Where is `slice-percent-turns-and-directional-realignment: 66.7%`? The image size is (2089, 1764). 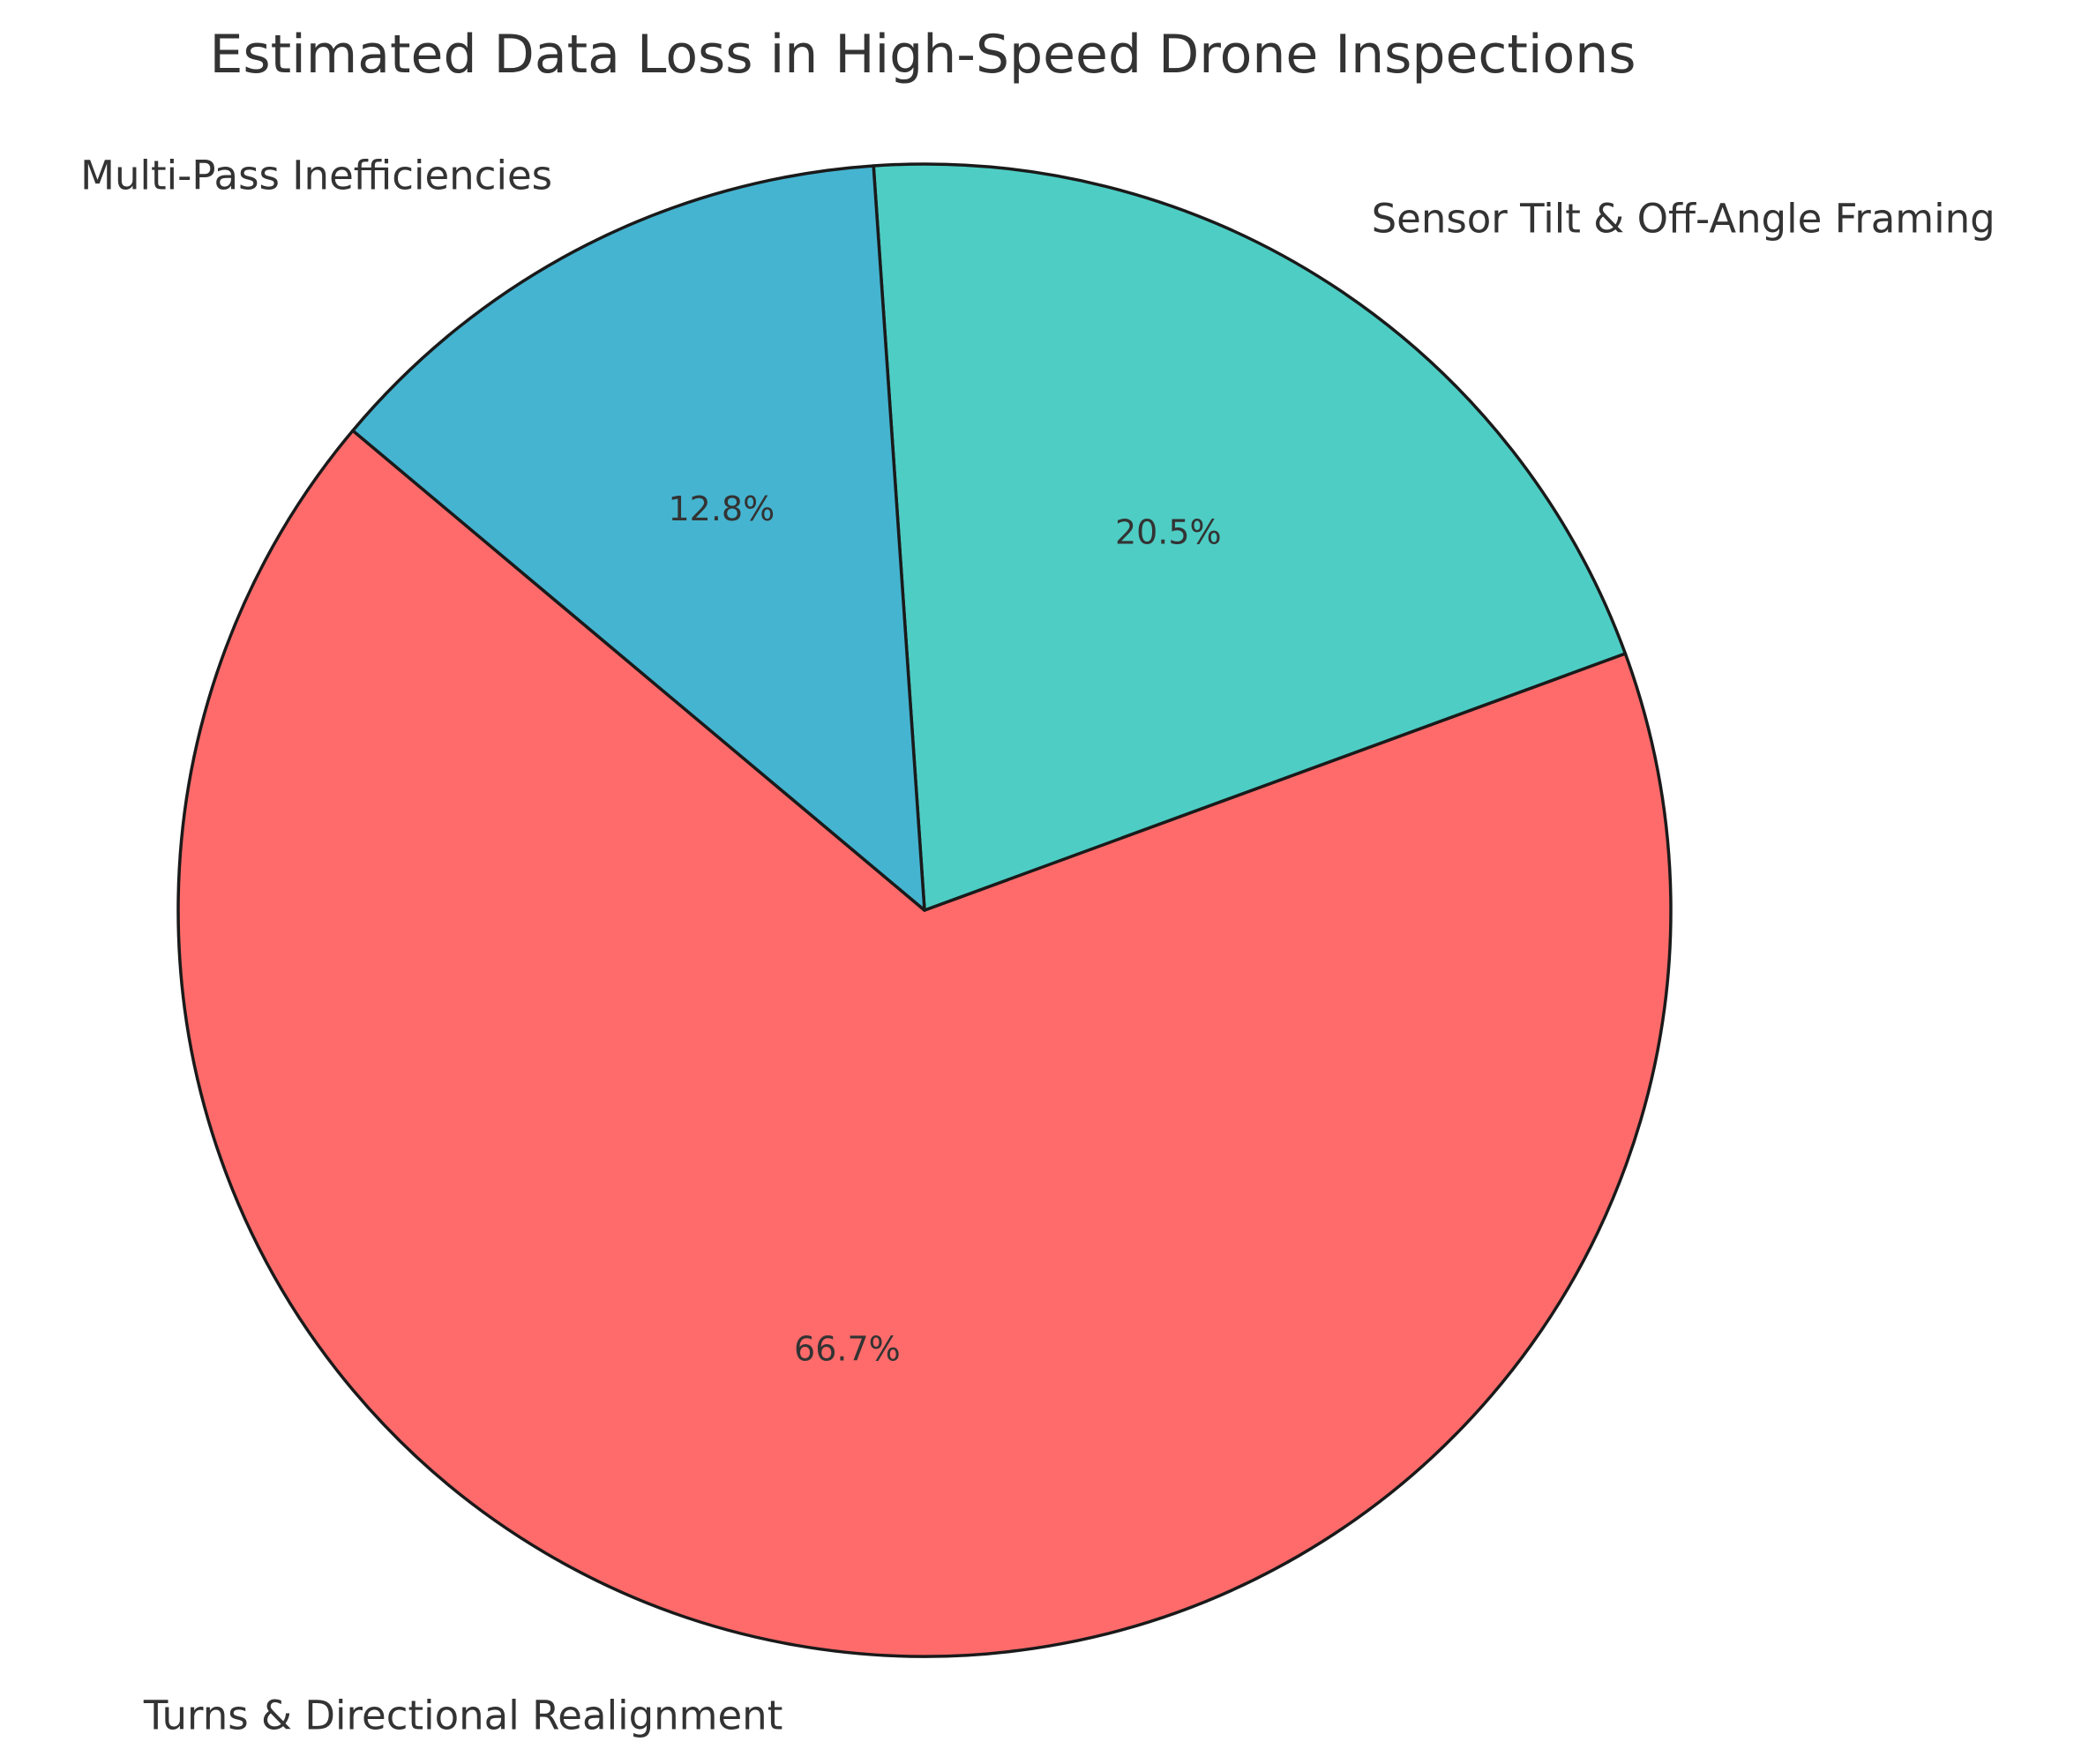 slice-percent-turns-and-directional-realignment: 66.7% is located at coordinates (847, 1348).